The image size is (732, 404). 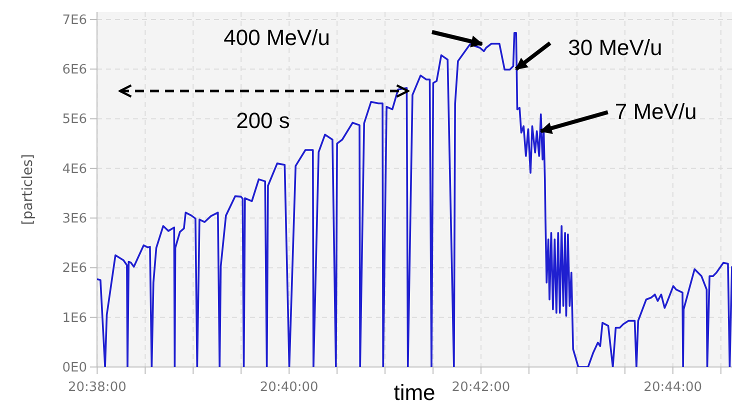 I want to click on x-tick-label: 20:38:00, so click(x=97, y=387).